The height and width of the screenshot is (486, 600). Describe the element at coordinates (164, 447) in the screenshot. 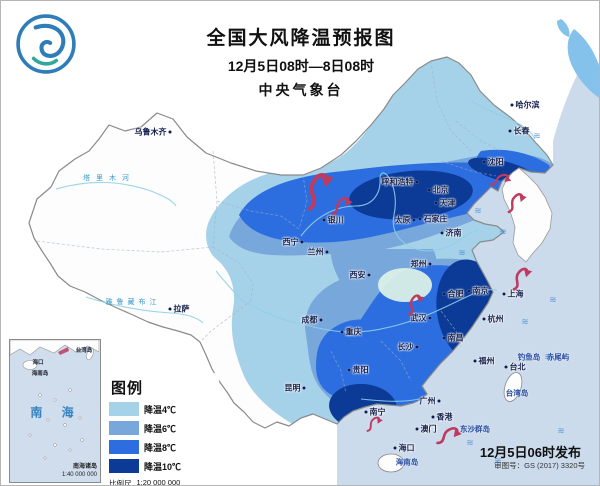

I see `legend-item: 降温8℃` at that location.